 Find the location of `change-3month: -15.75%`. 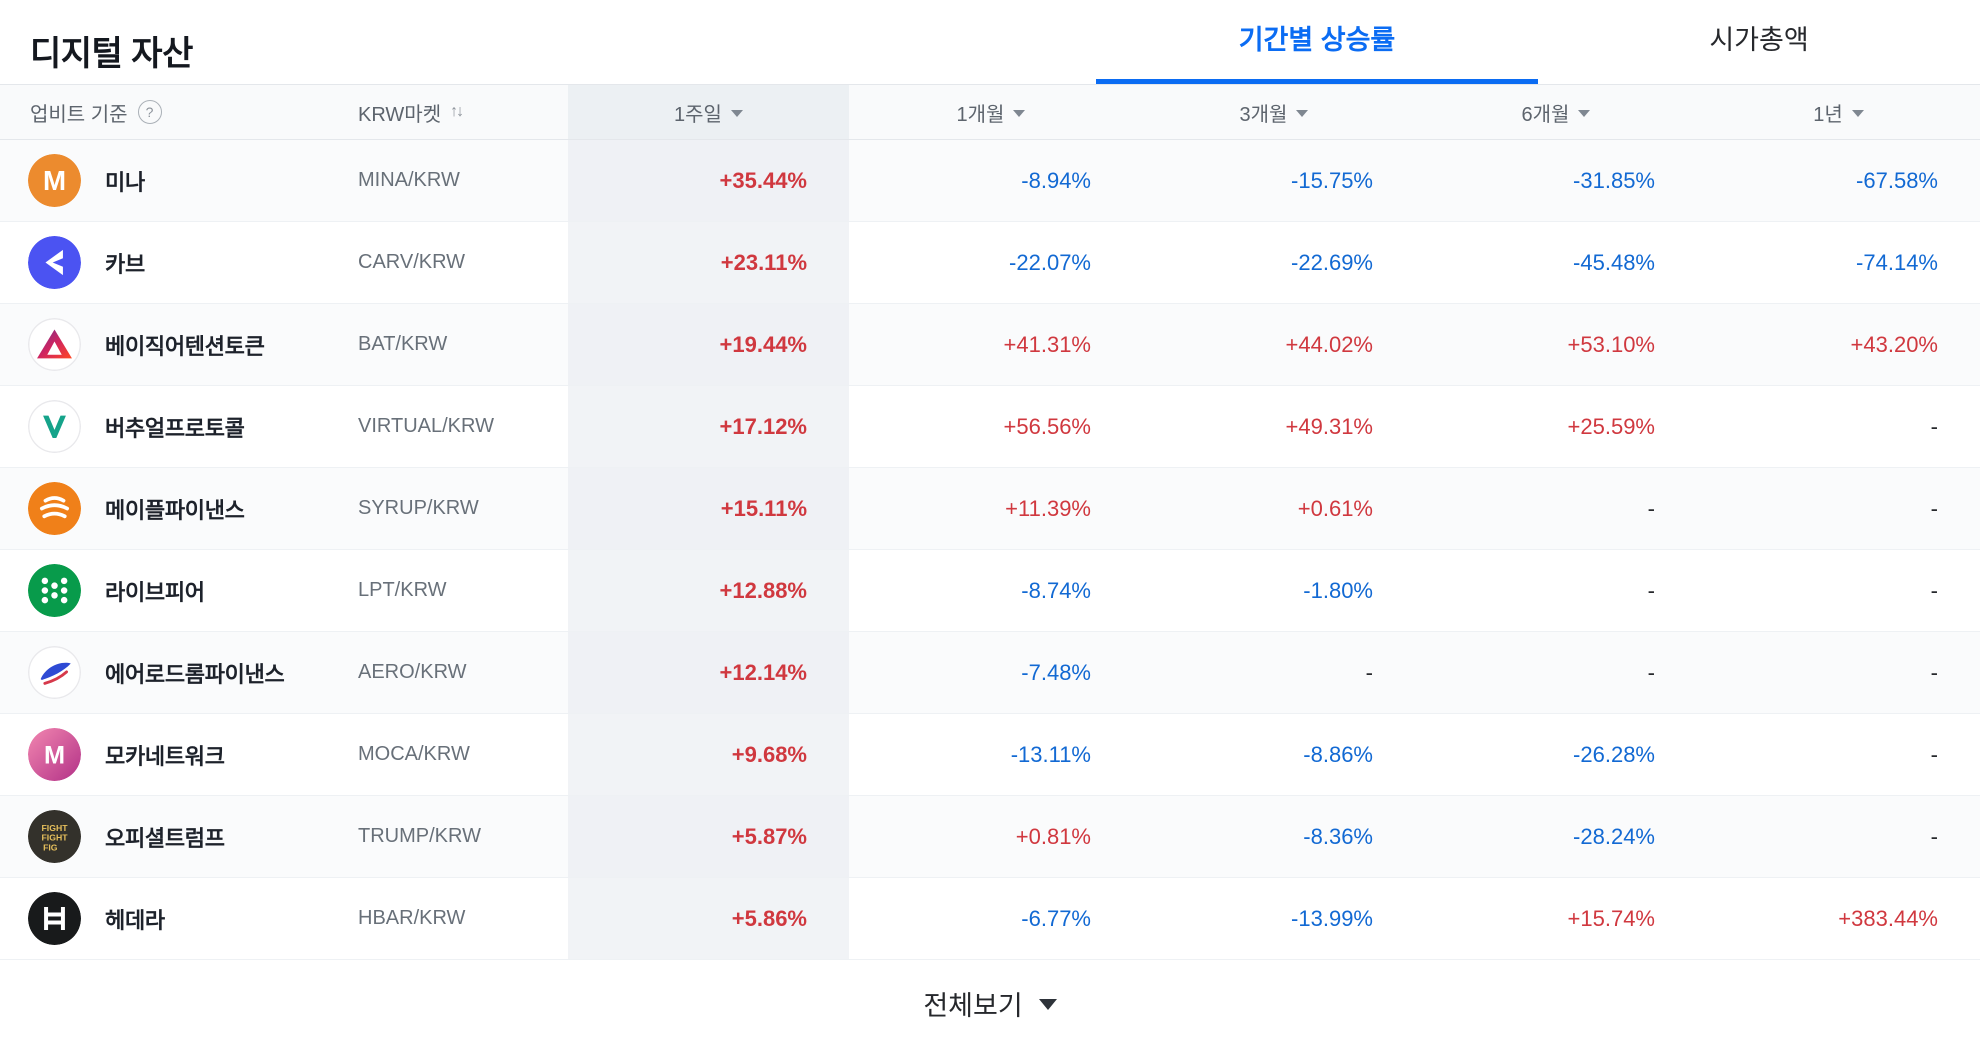

change-3month: -15.75% is located at coordinates (1332, 180).